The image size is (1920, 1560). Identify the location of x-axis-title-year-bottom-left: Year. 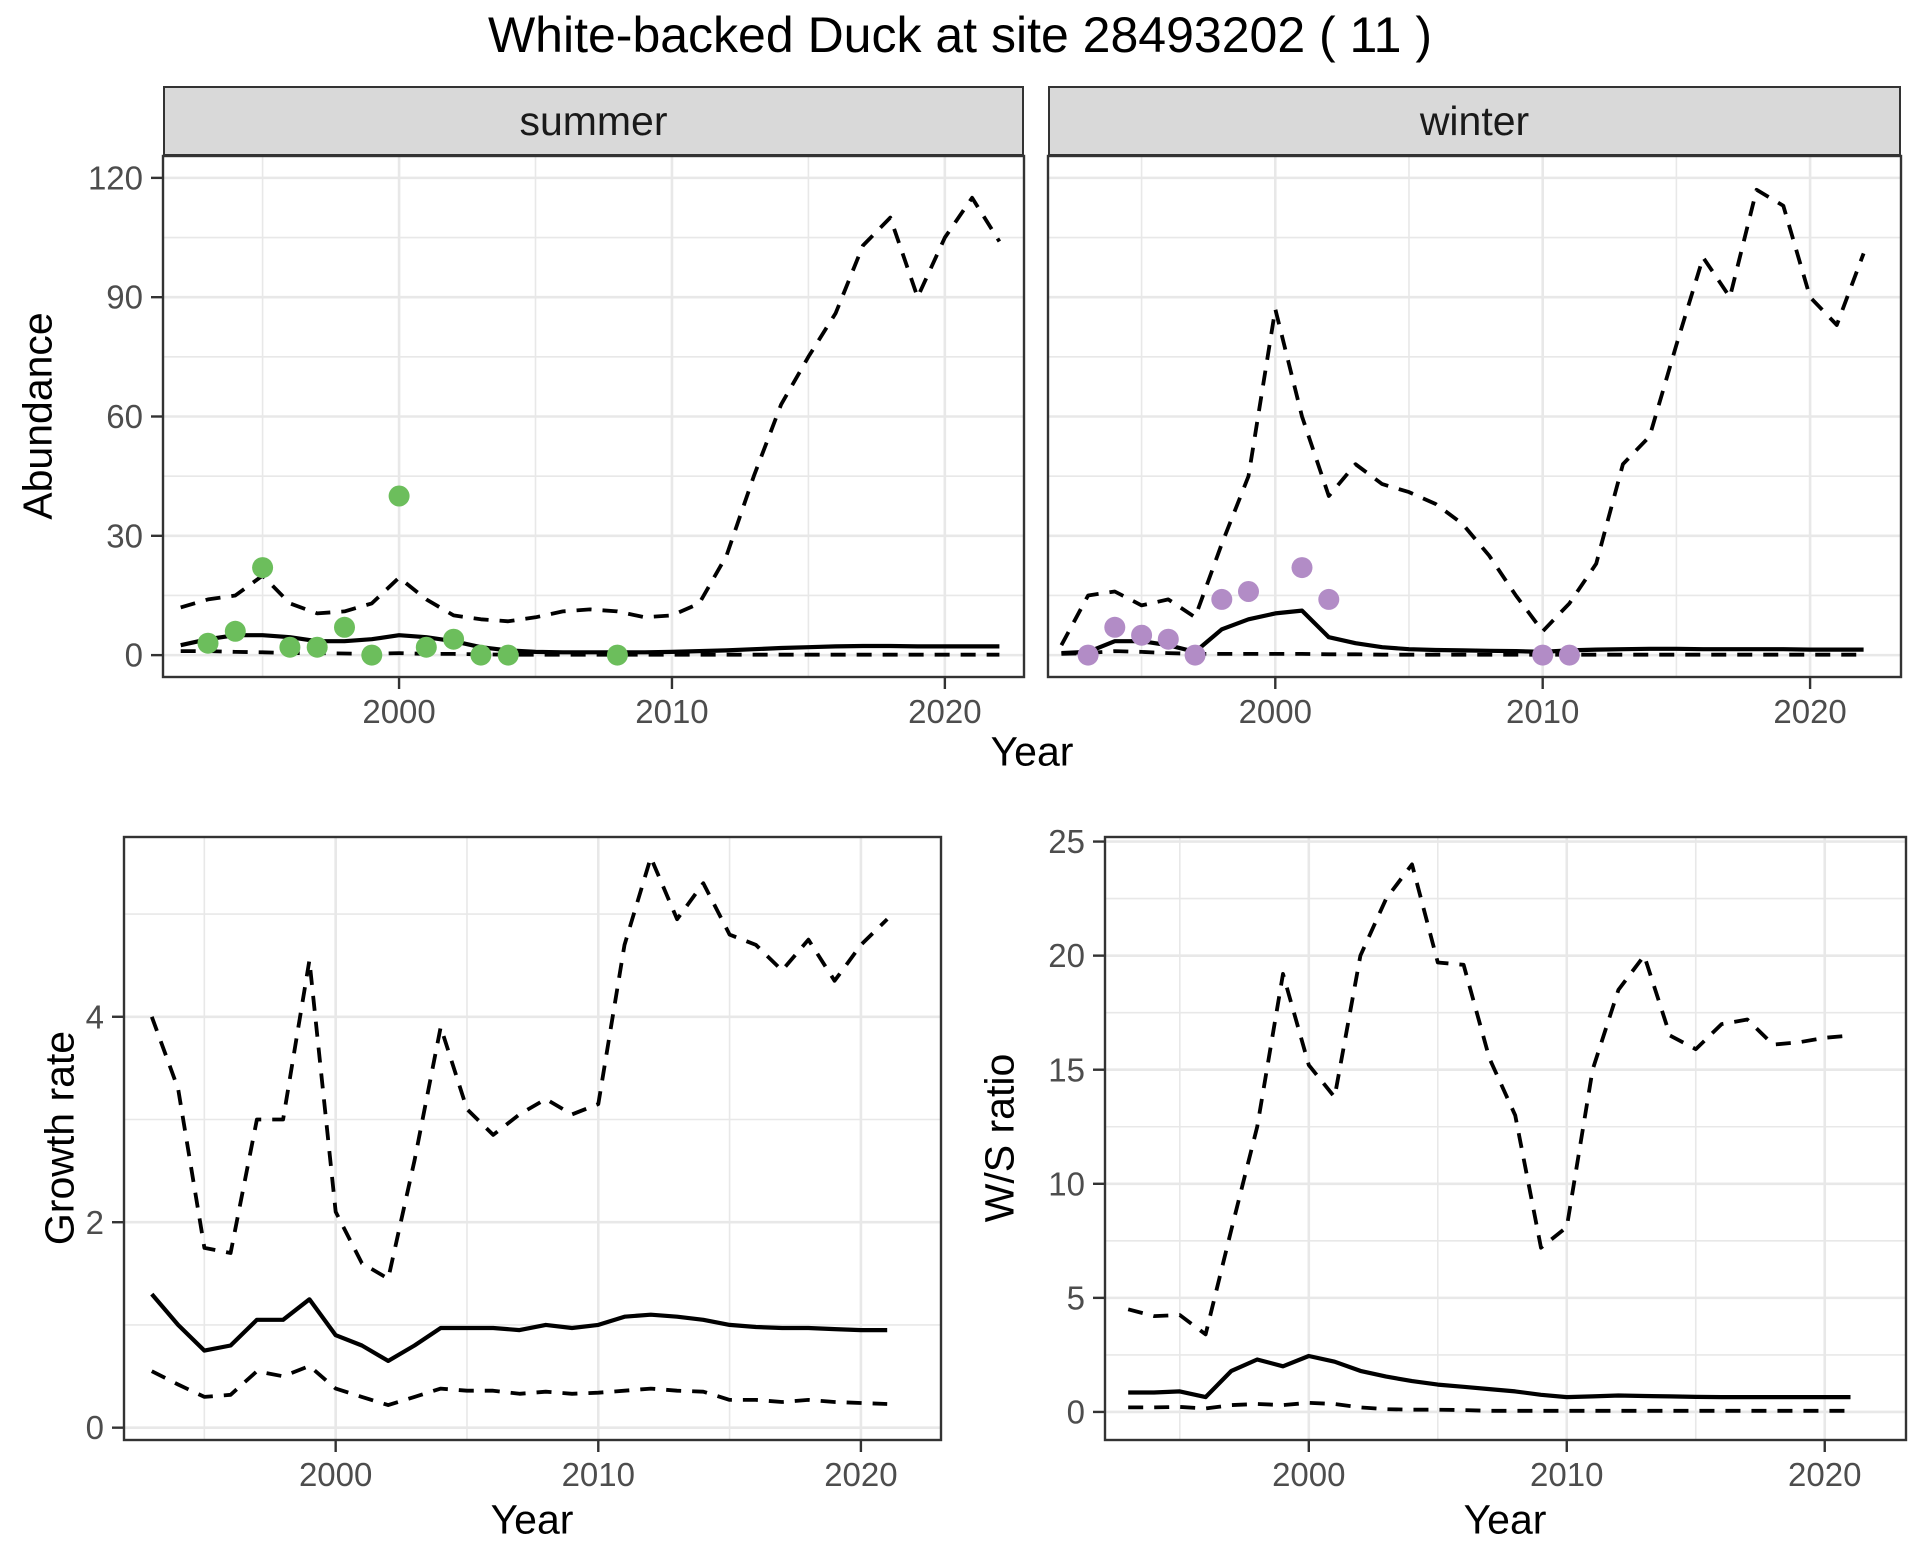
(532, 1519).